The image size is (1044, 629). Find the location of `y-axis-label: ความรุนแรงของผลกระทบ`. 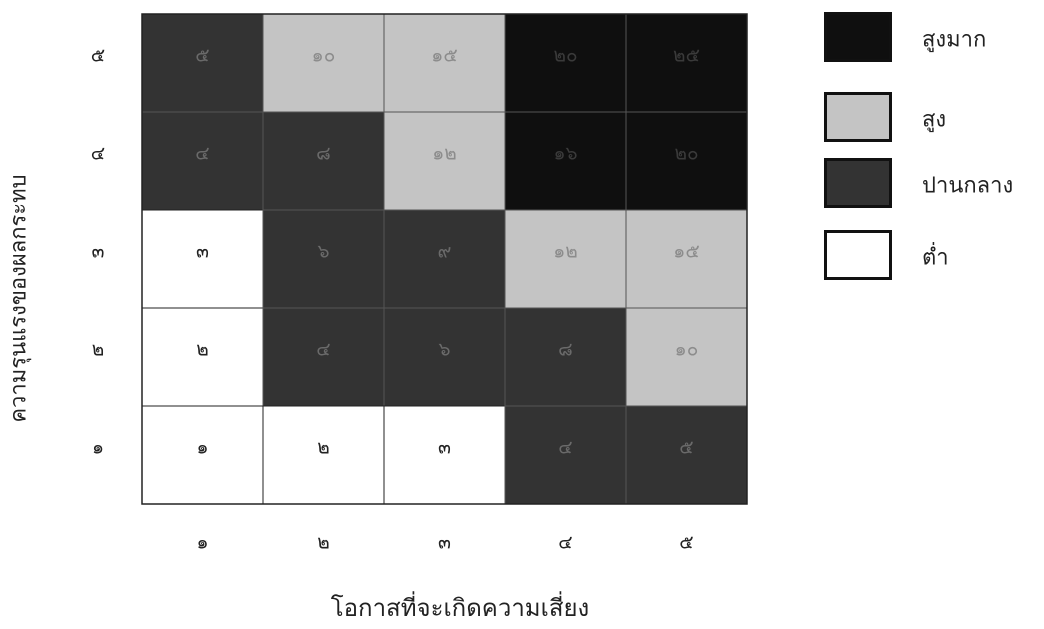

y-axis-label: ความรุนแรงของผลกระทบ is located at coordinates (18, 298).